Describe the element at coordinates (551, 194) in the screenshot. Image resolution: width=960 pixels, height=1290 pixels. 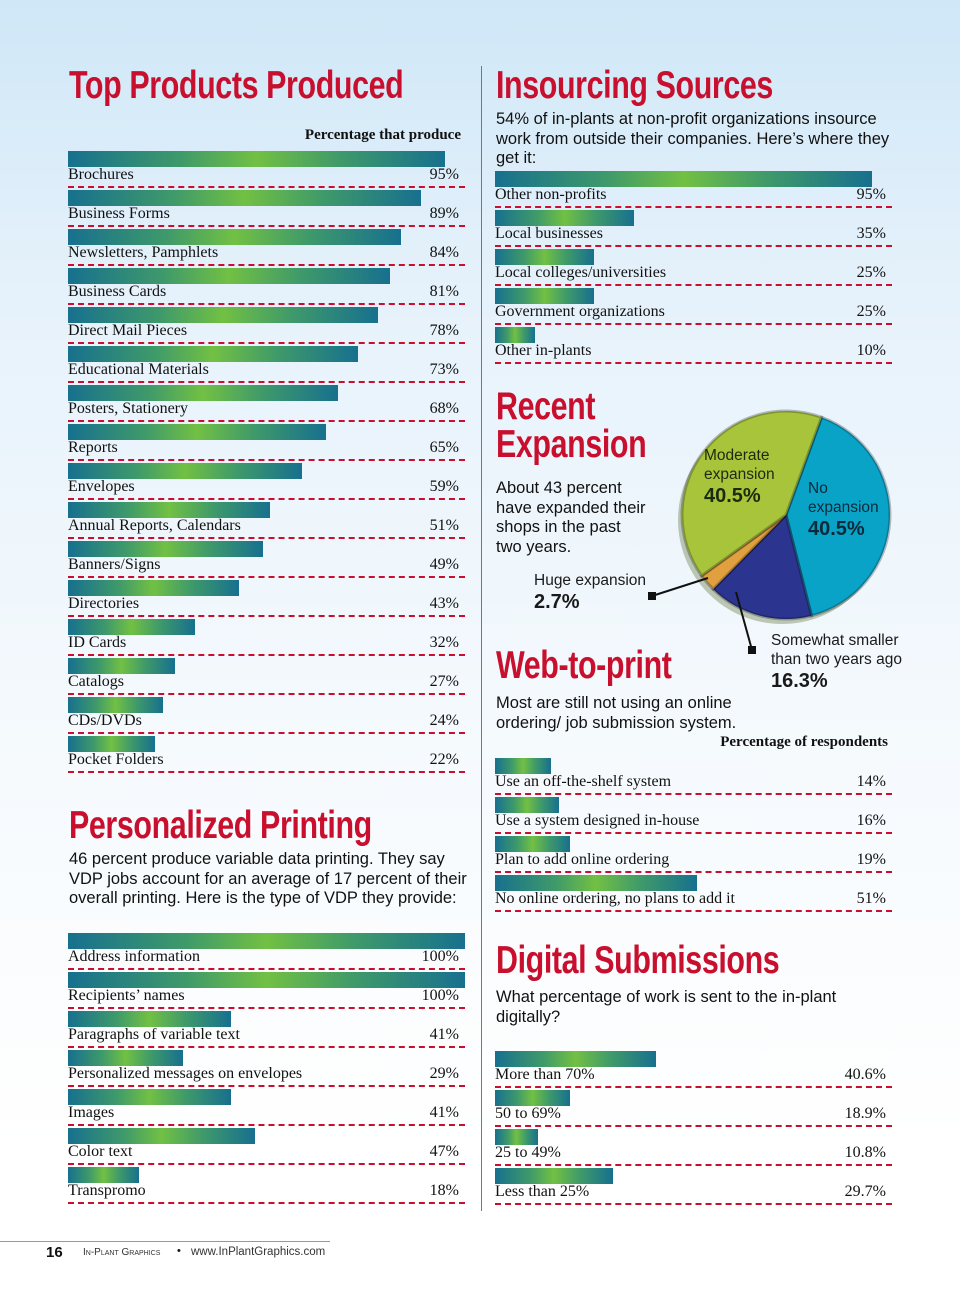
I see `bar-label: Other non-profits` at that location.